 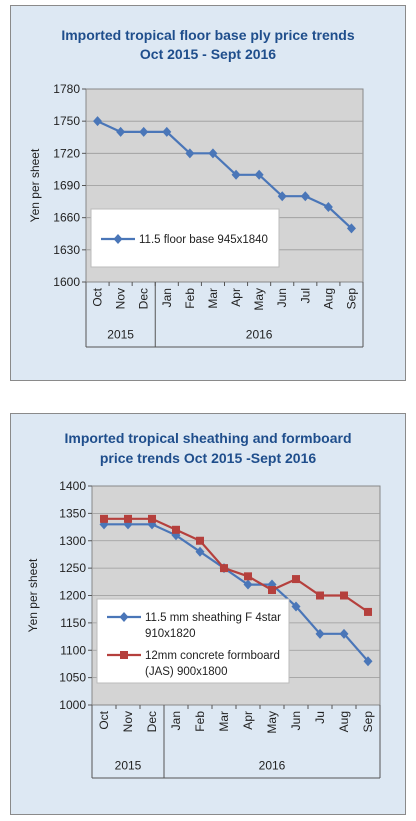 I want to click on legend-label: 11.5 mm sheathing F 4star, so click(x=213, y=618).